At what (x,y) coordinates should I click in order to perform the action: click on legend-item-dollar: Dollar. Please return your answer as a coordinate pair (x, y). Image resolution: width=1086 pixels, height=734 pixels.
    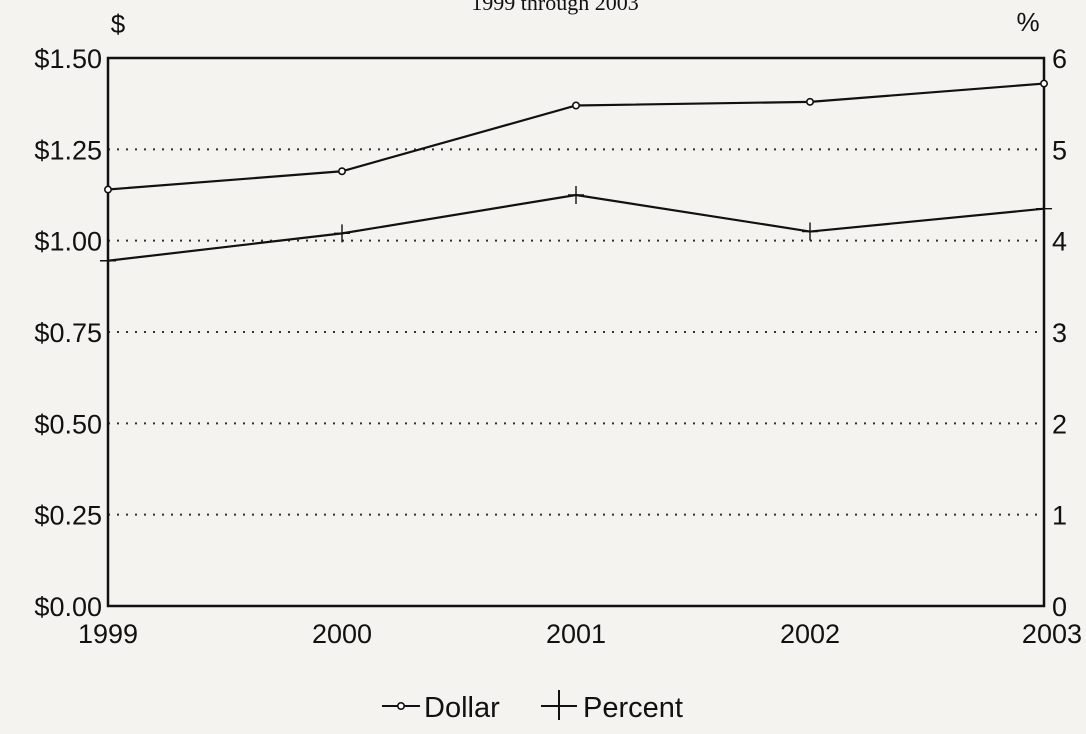
    Looking at the image, I should click on (441, 708).